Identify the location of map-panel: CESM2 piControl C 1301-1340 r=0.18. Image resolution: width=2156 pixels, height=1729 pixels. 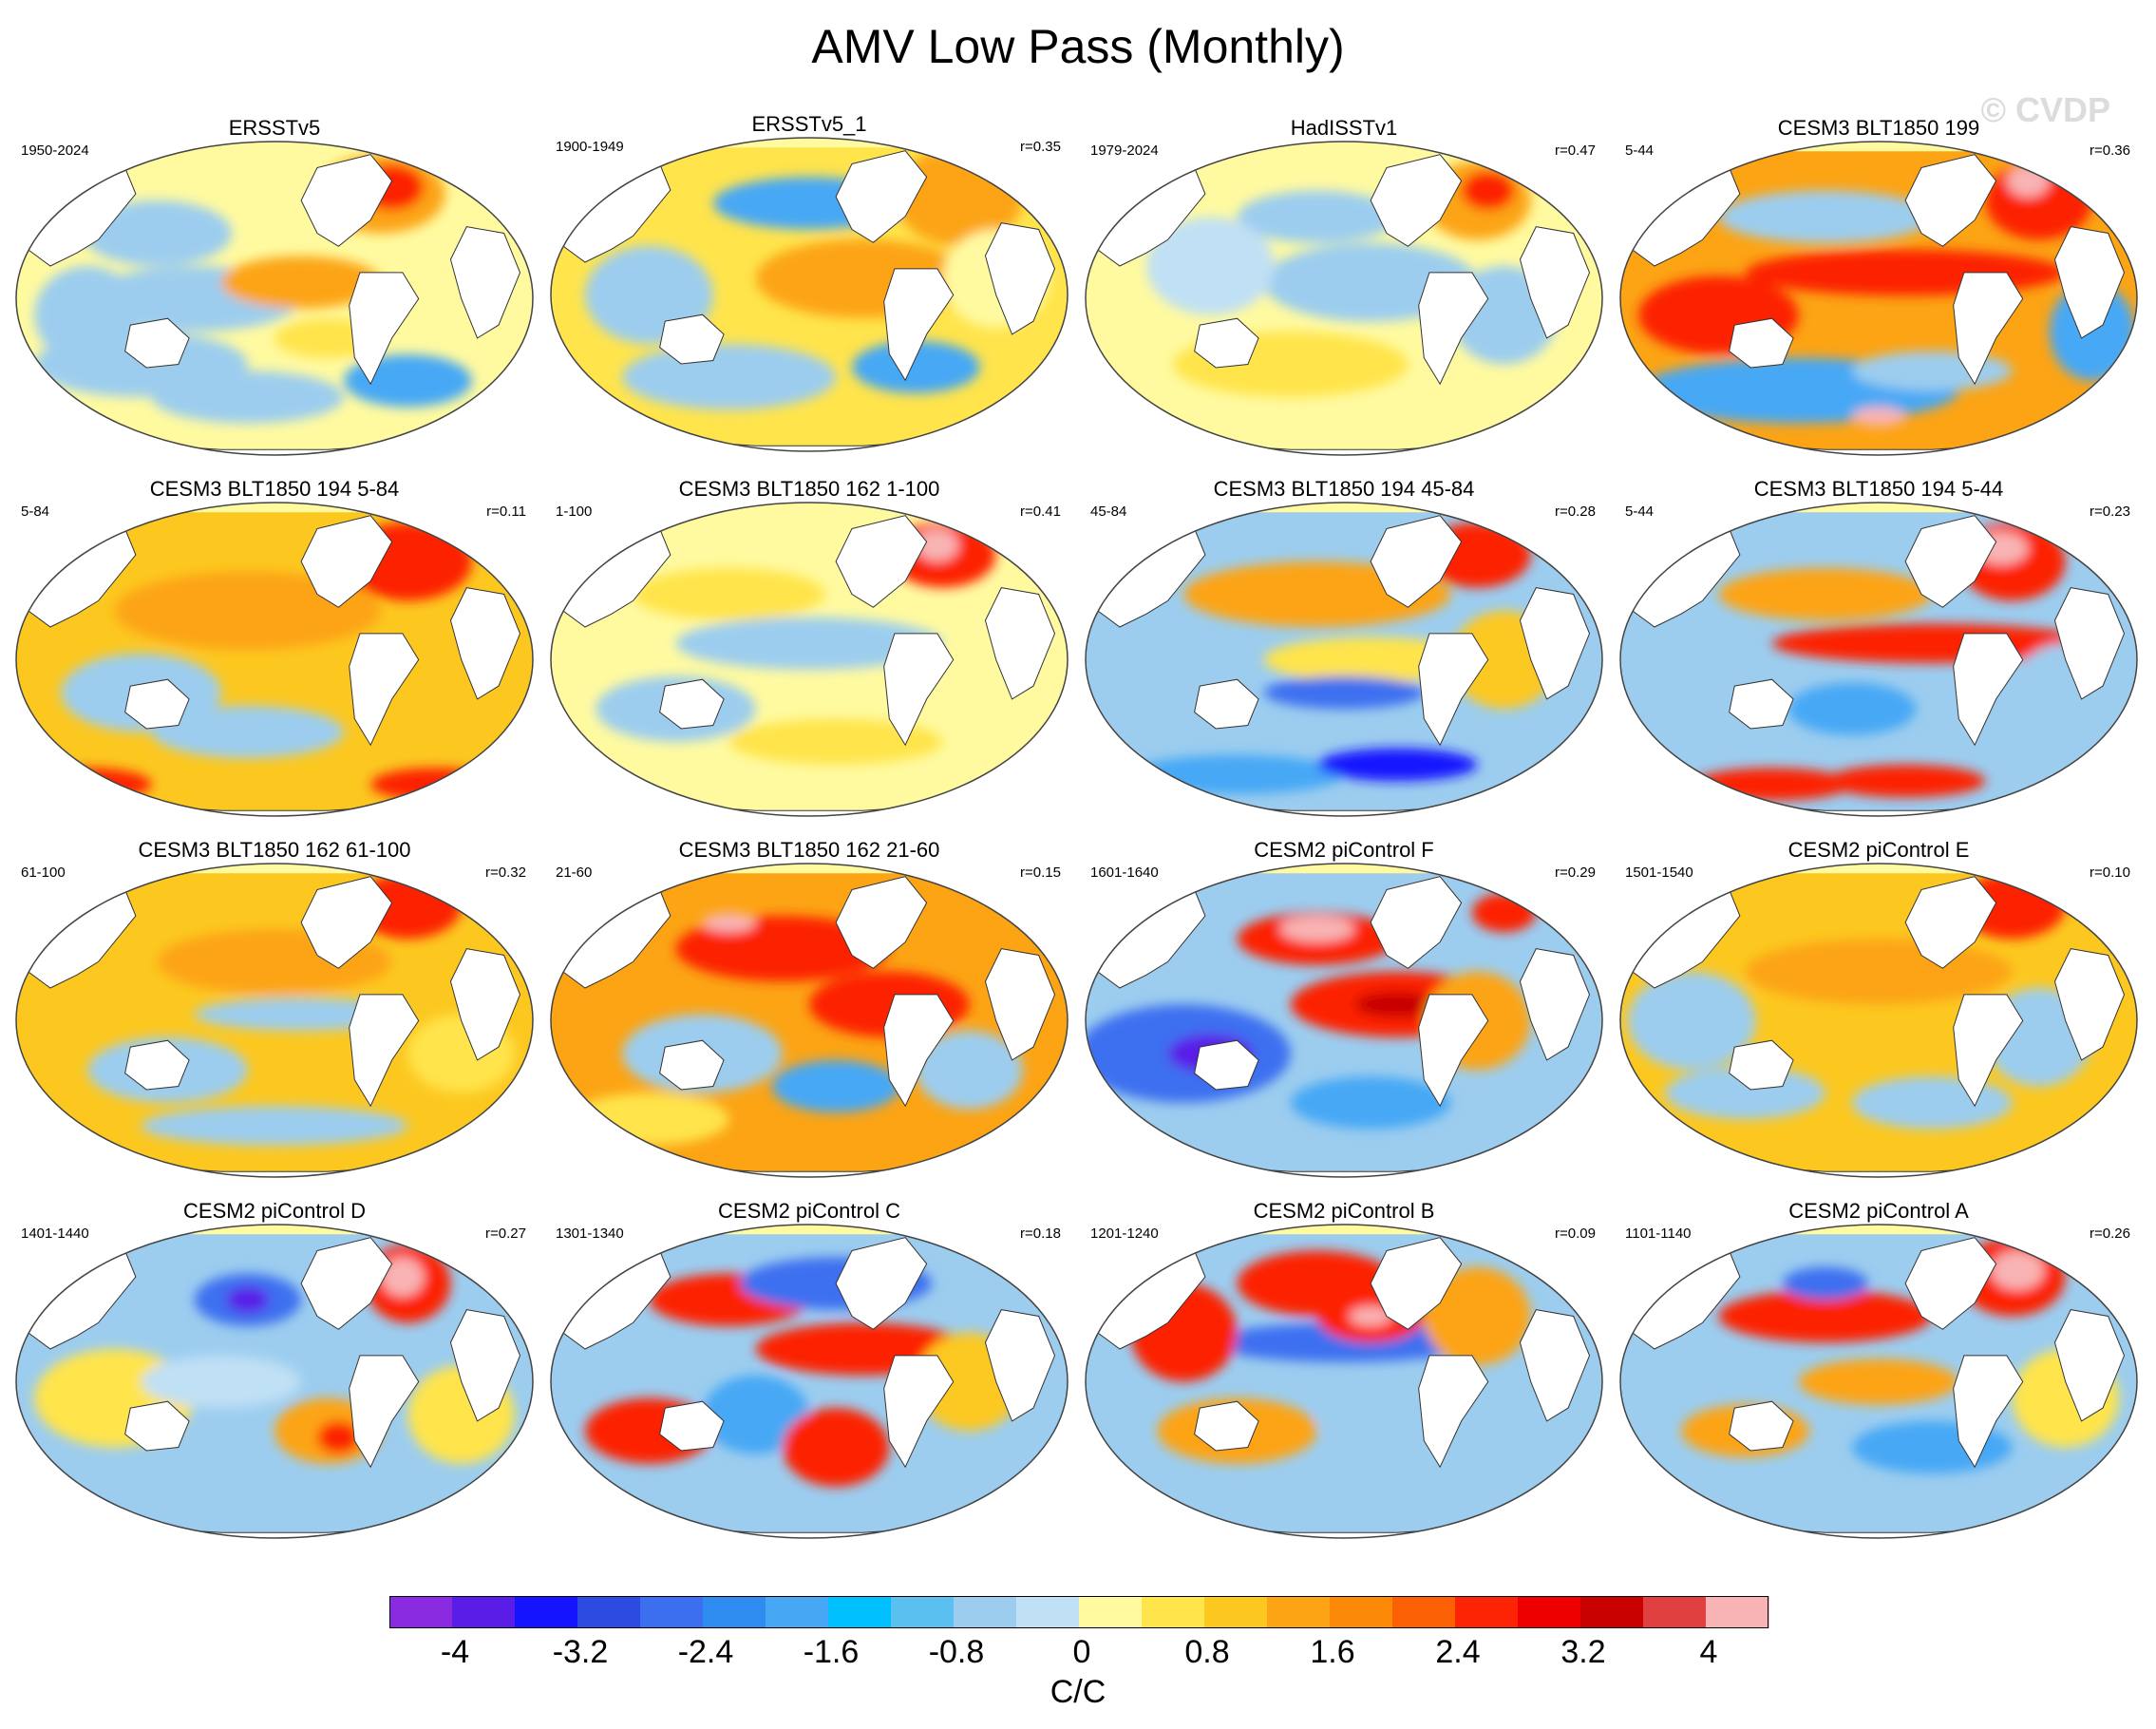
(809, 1374).